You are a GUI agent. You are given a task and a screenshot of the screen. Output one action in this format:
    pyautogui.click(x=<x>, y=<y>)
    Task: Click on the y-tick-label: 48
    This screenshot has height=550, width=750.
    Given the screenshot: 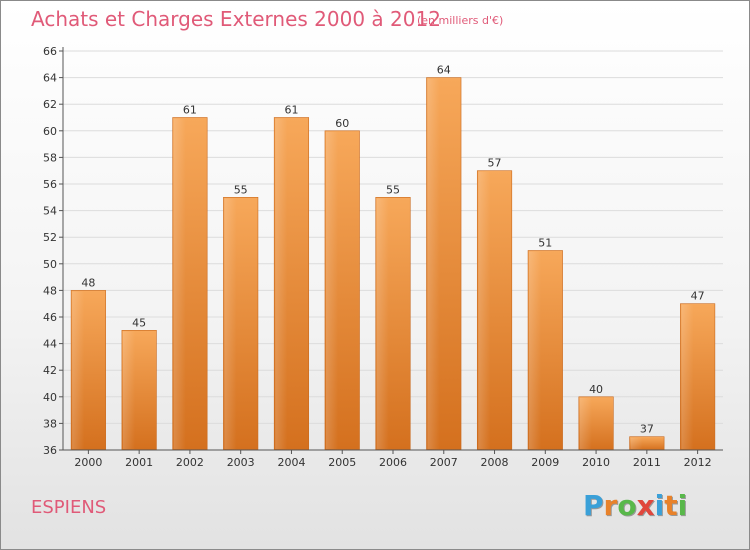 What is the action you would take?
    pyautogui.click(x=50, y=290)
    